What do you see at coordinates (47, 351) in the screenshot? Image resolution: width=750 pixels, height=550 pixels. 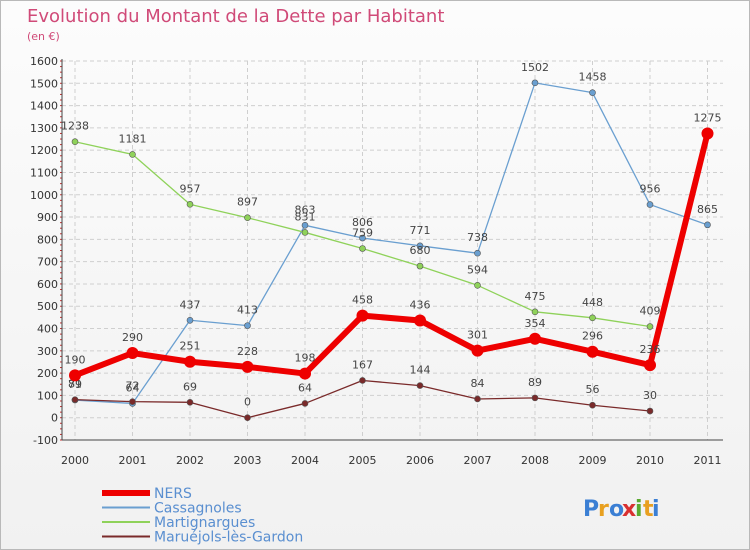 I see `y-tick-label: 300` at bounding box center [47, 351].